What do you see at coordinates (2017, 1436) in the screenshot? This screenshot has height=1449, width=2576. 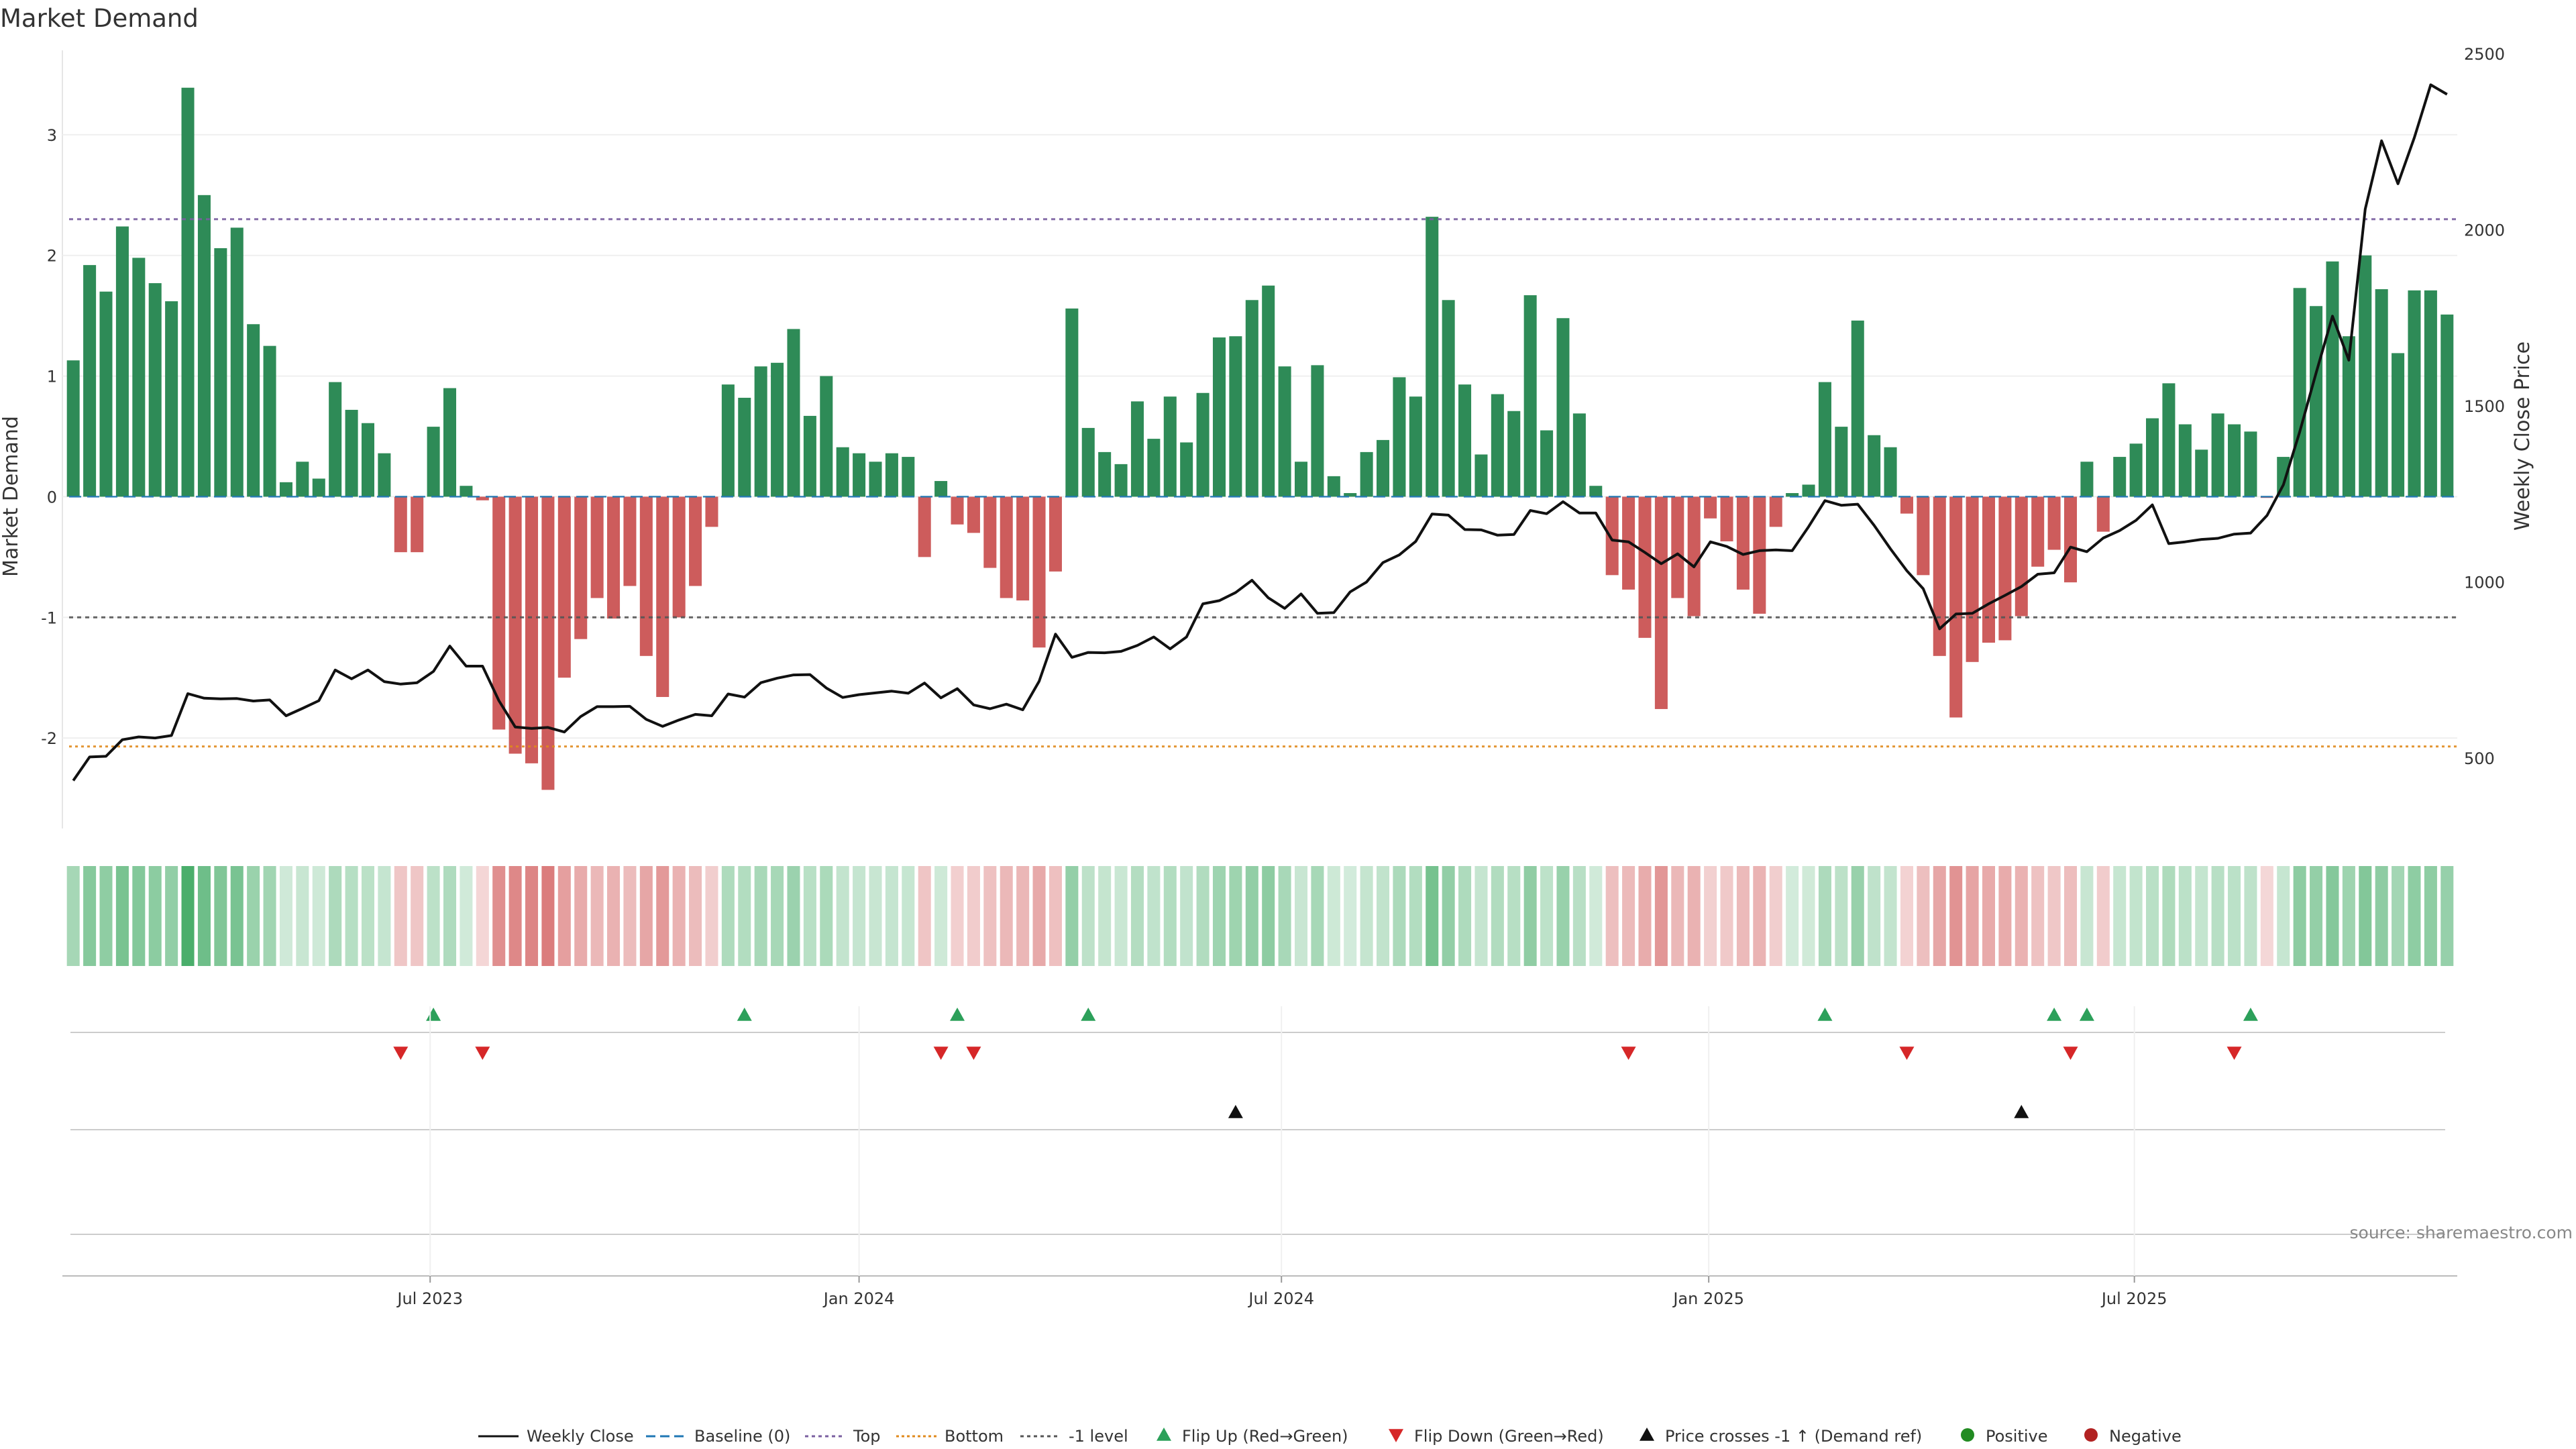 I see `legend-label: Positive` at bounding box center [2017, 1436].